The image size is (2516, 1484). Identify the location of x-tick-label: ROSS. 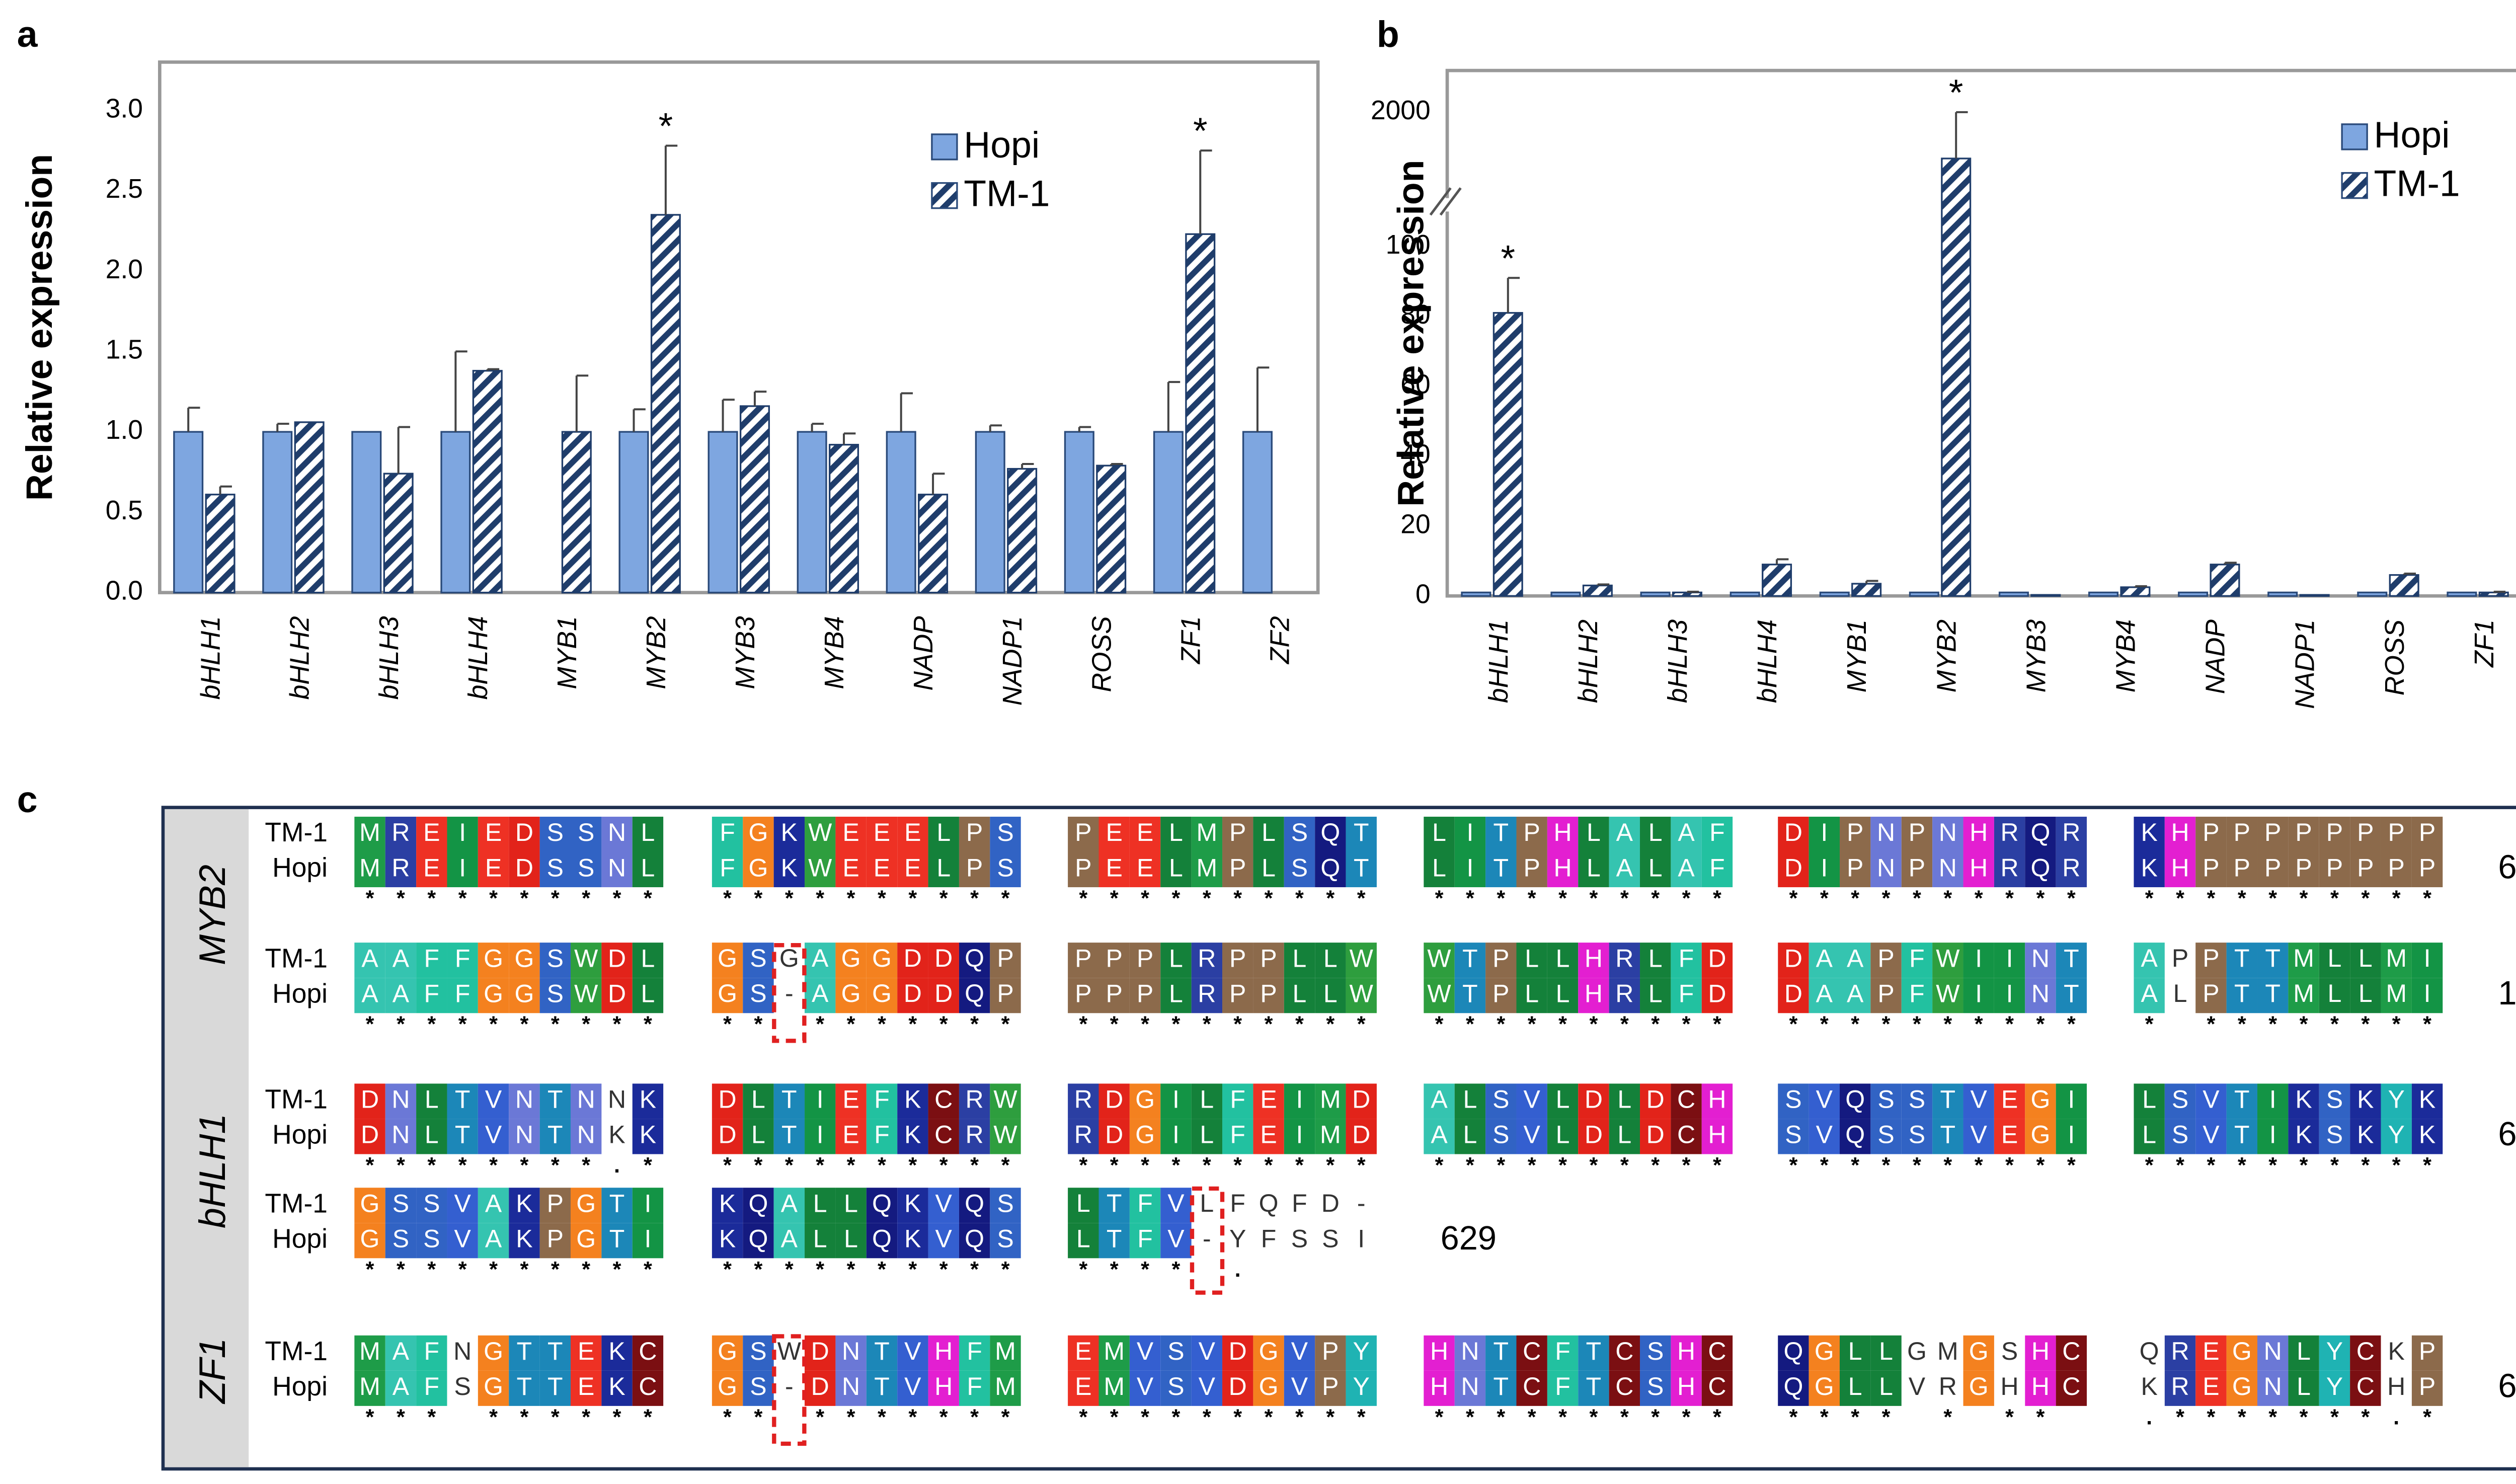
(2395, 657).